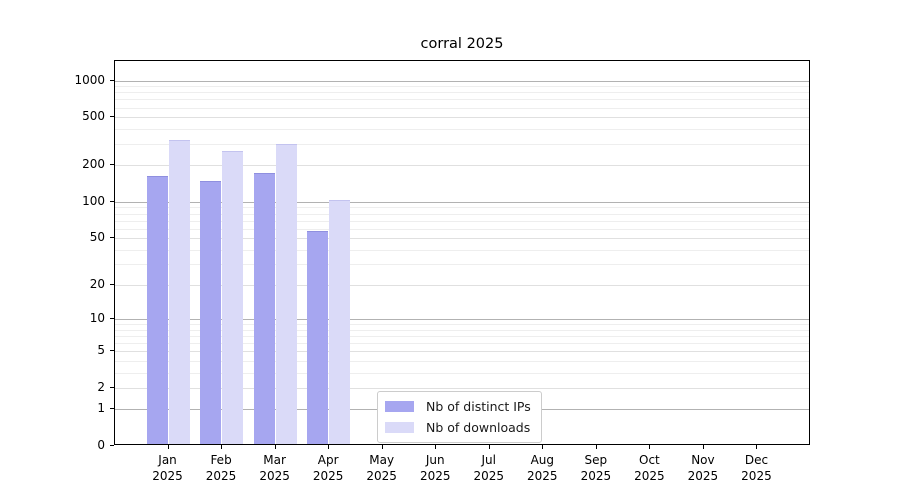  Describe the element at coordinates (399, 427) in the screenshot. I see `legend-swatch-downloads` at that location.